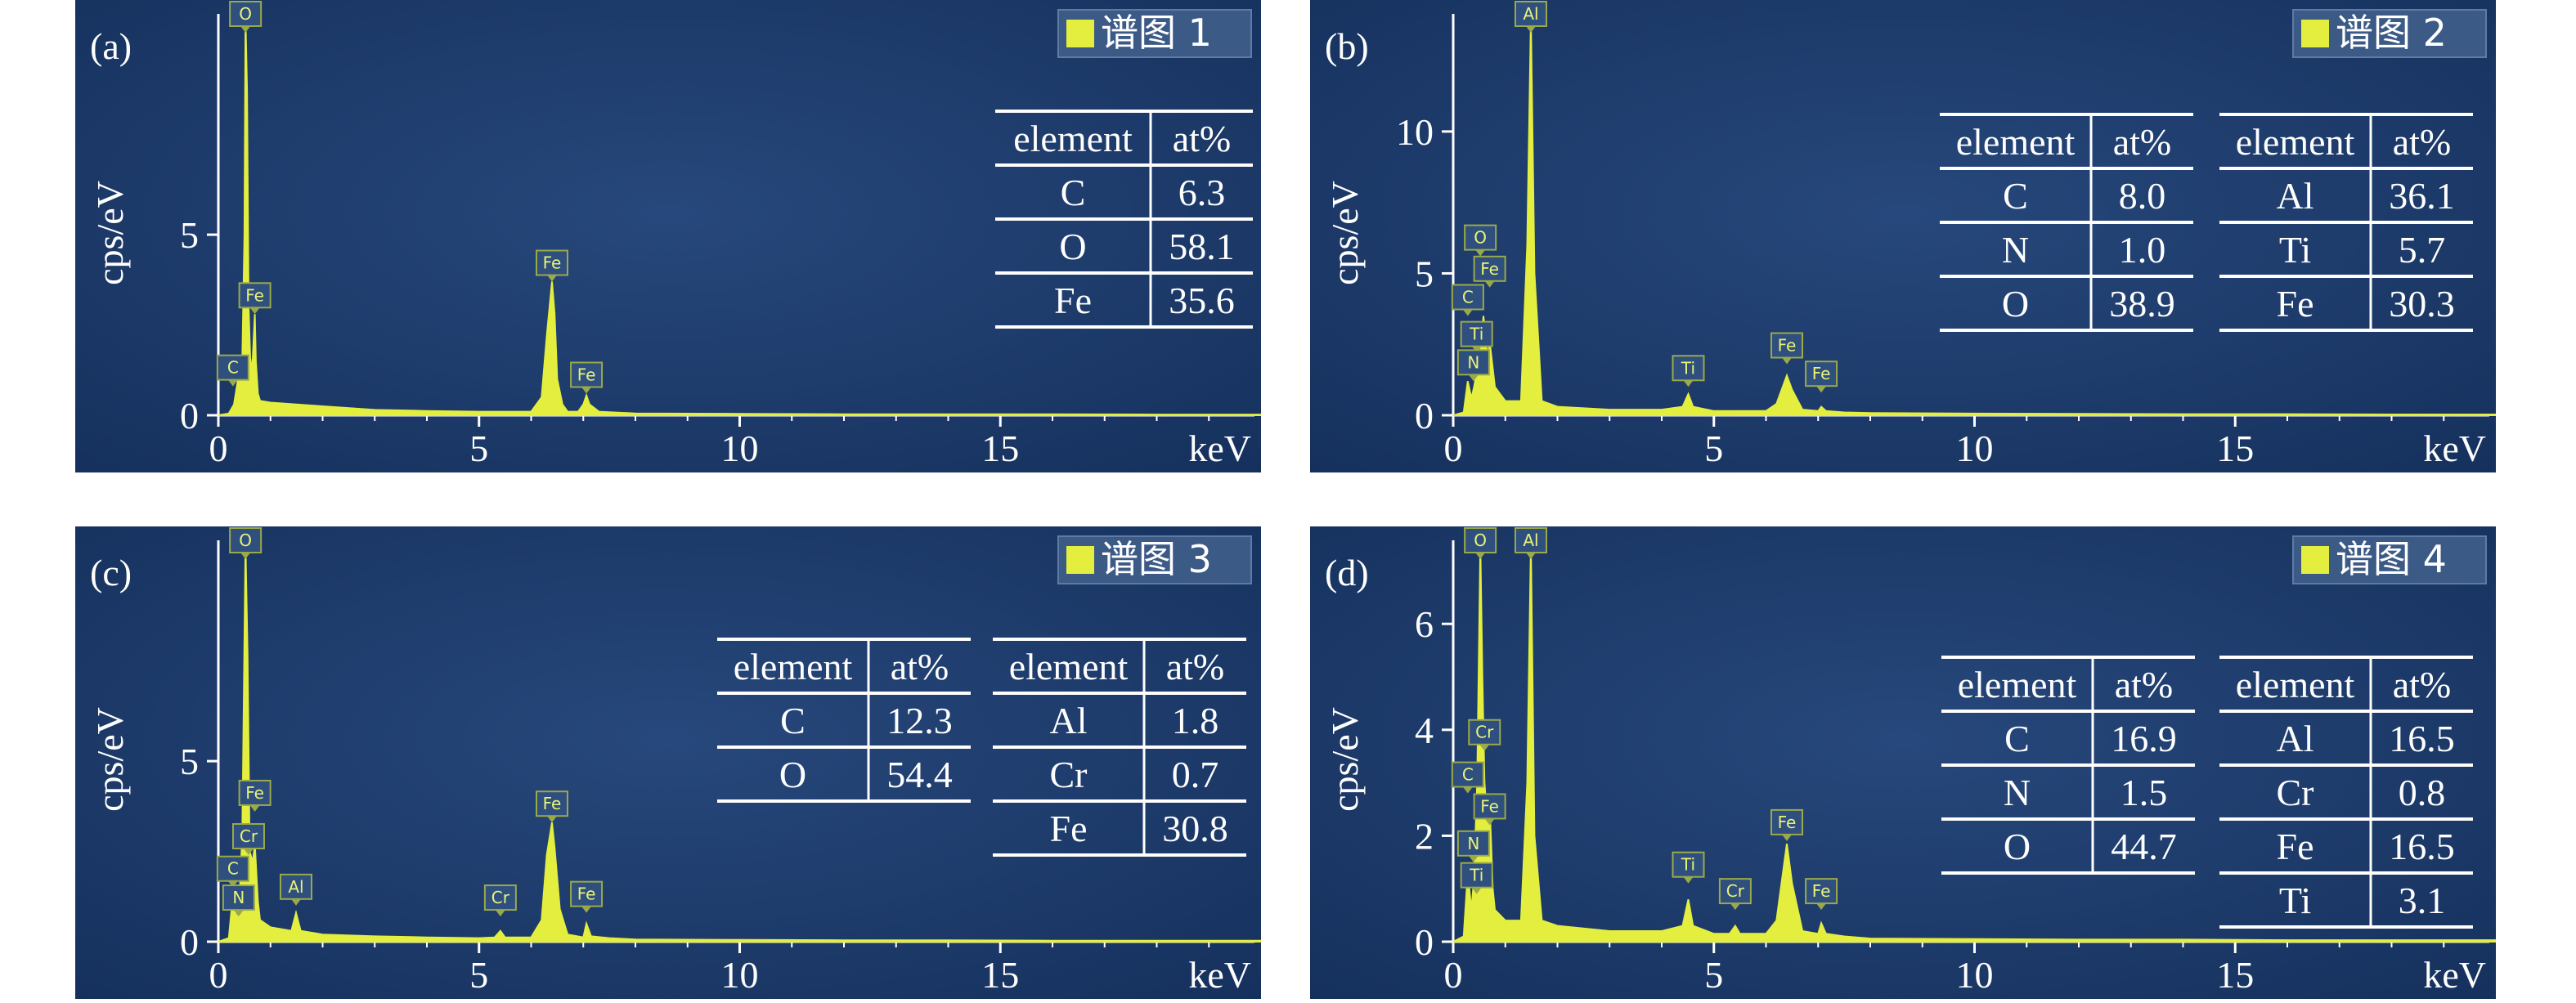  I want to click on table-cell: 36.1, so click(2422, 196).